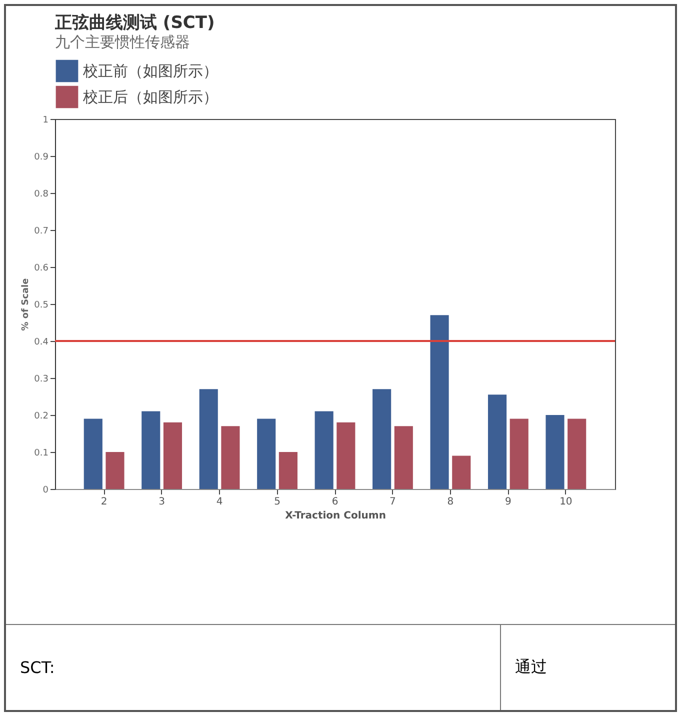 Image resolution: width=685 pixels, height=720 pixels. What do you see at coordinates (41, 305) in the screenshot?
I see `y-tick-label: 0.5` at bounding box center [41, 305].